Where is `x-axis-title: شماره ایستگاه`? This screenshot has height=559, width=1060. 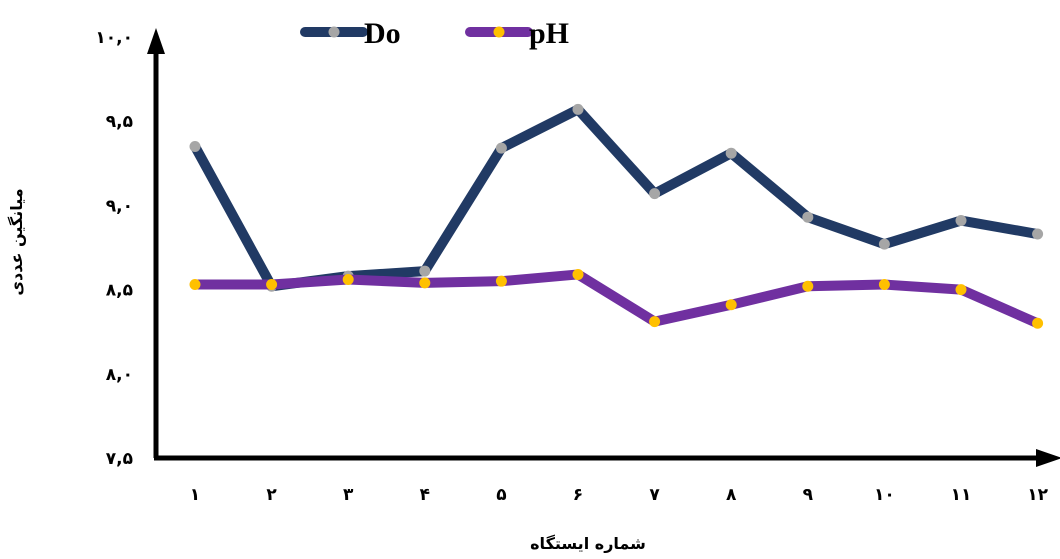 x-axis-title: شماره ایستگاه is located at coordinates (588, 543).